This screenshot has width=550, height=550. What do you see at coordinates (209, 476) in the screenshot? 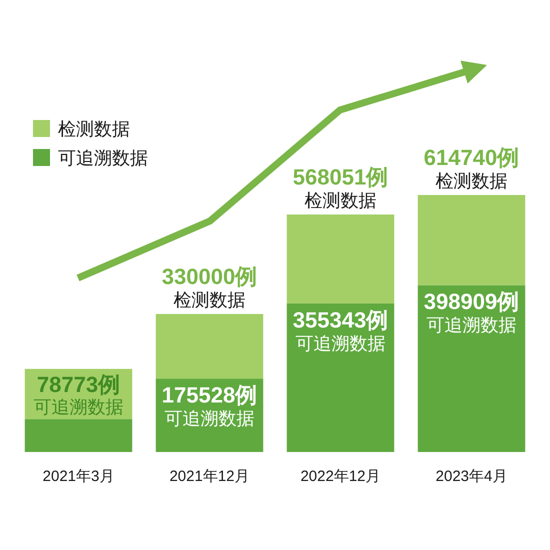
I see `x-tick-label: 2021年12月` at bounding box center [209, 476].